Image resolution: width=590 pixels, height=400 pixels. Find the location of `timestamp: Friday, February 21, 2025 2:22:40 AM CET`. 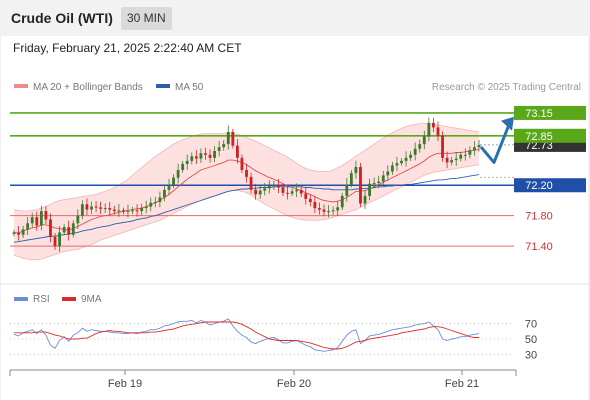

timestamp: Friday, February 21, 2025 2:22:40 AM CET is located at coordinates (127, 48).